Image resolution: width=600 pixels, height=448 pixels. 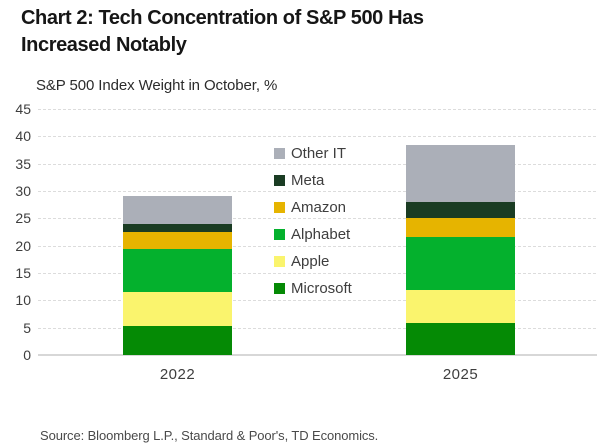 I want to click on legend-item-amazon: Amazon, so click(x=313, y=207).